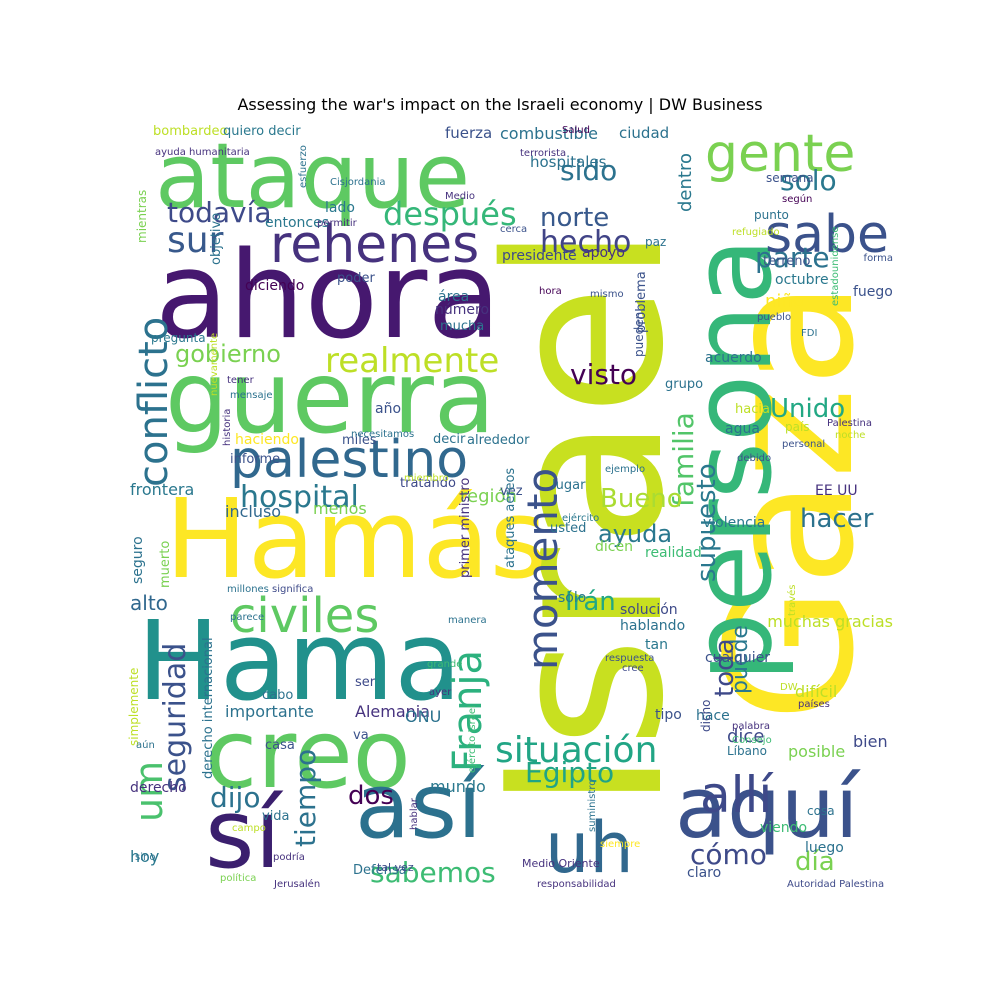  What do you see at coordinates (745, 736) in the screenshot?
I see `cloud-word: dice` at bounding box center [745, 736].